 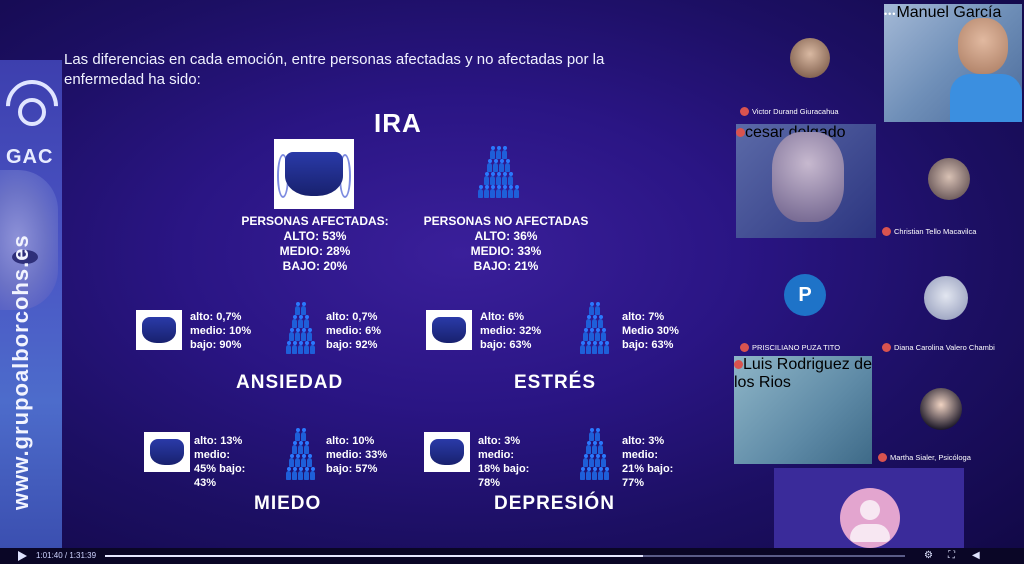 I want to click on participant-tile: Diana Carolina Valero Chambi, so click(x=950, y=297).